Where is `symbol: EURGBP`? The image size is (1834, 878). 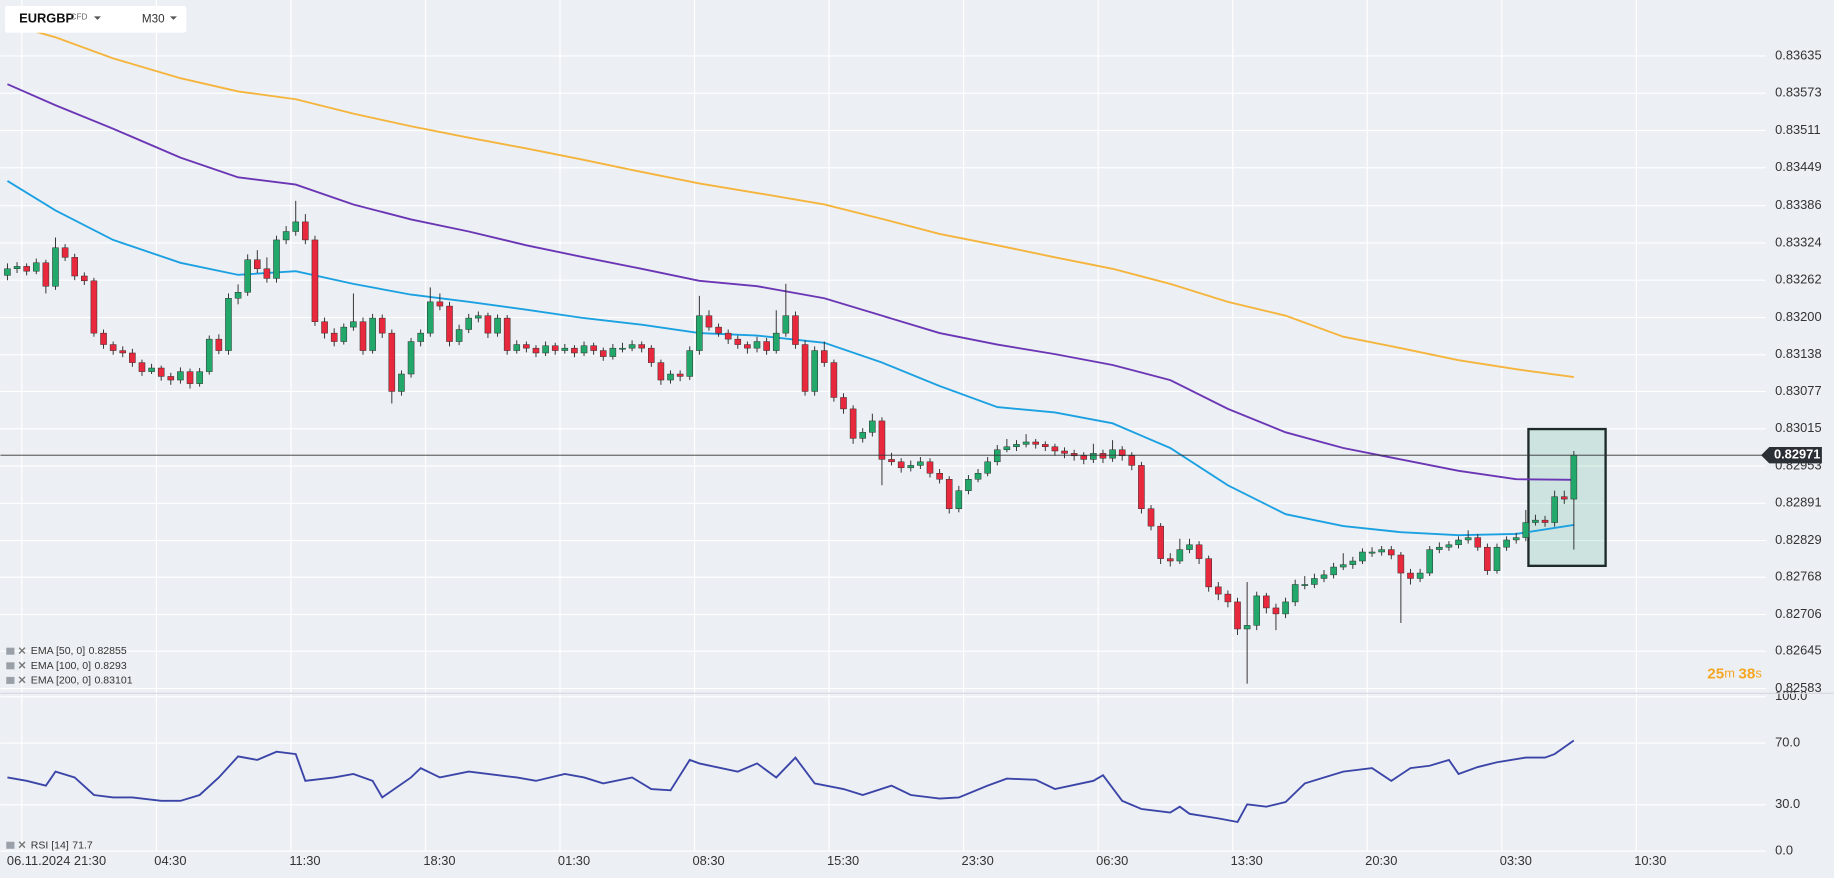 symbol: EURGBP is located at coordinates (46, 18).